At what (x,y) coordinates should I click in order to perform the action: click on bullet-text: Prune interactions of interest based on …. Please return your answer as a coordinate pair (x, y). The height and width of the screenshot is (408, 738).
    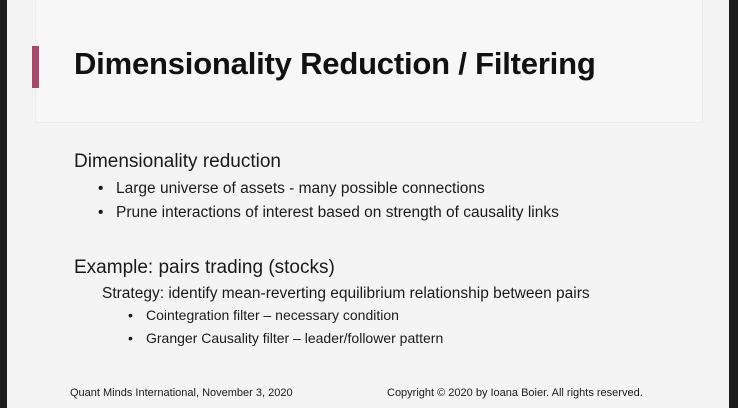
    Looking at the image, I should click on (337, 212).